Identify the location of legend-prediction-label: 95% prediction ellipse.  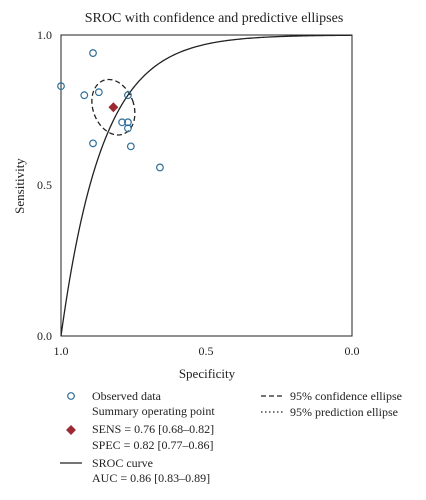
(344, 412).